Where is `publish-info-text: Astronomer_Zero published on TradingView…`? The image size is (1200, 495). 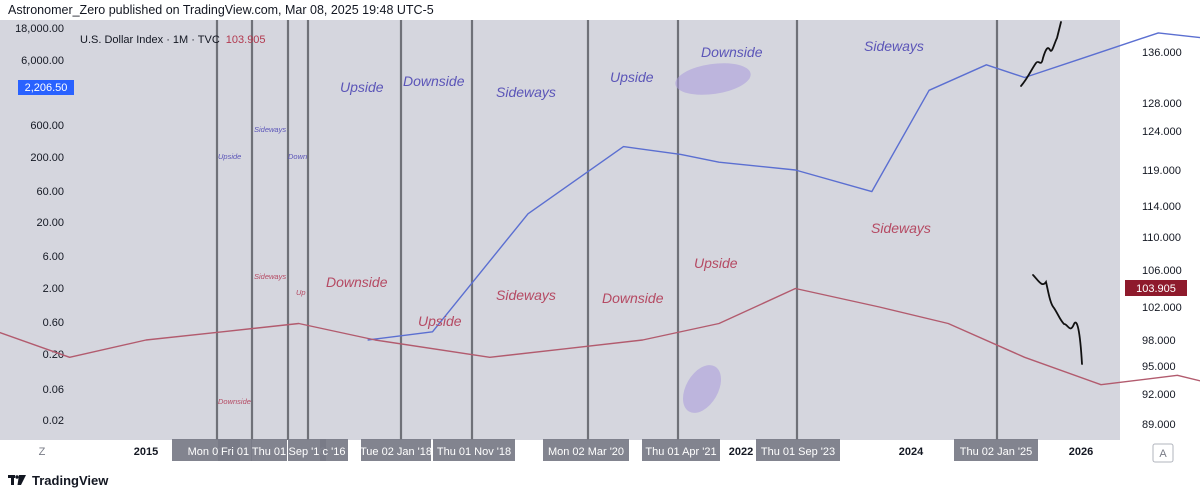
publish-info-text: Astronomer_Zero published on TradingView… is located at coordinates (221, 10).